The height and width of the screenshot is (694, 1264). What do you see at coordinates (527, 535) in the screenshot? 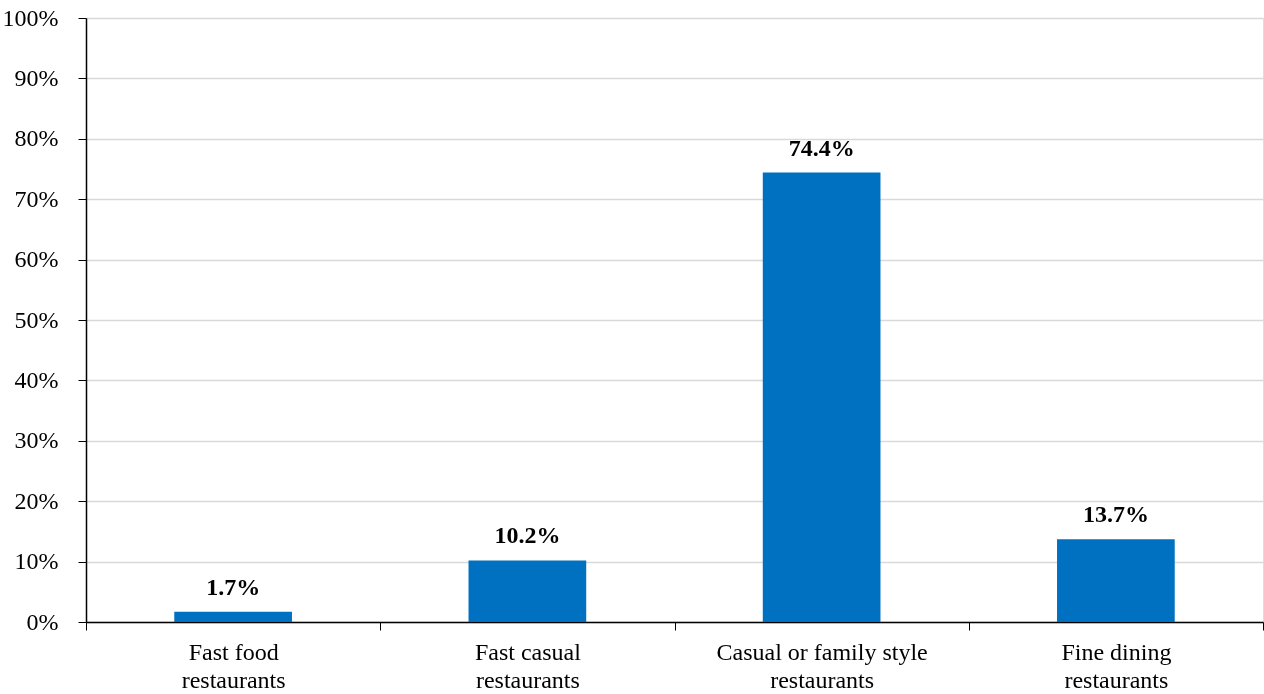
I see `data-label: 10.2%` at bounding box center [527, 535].